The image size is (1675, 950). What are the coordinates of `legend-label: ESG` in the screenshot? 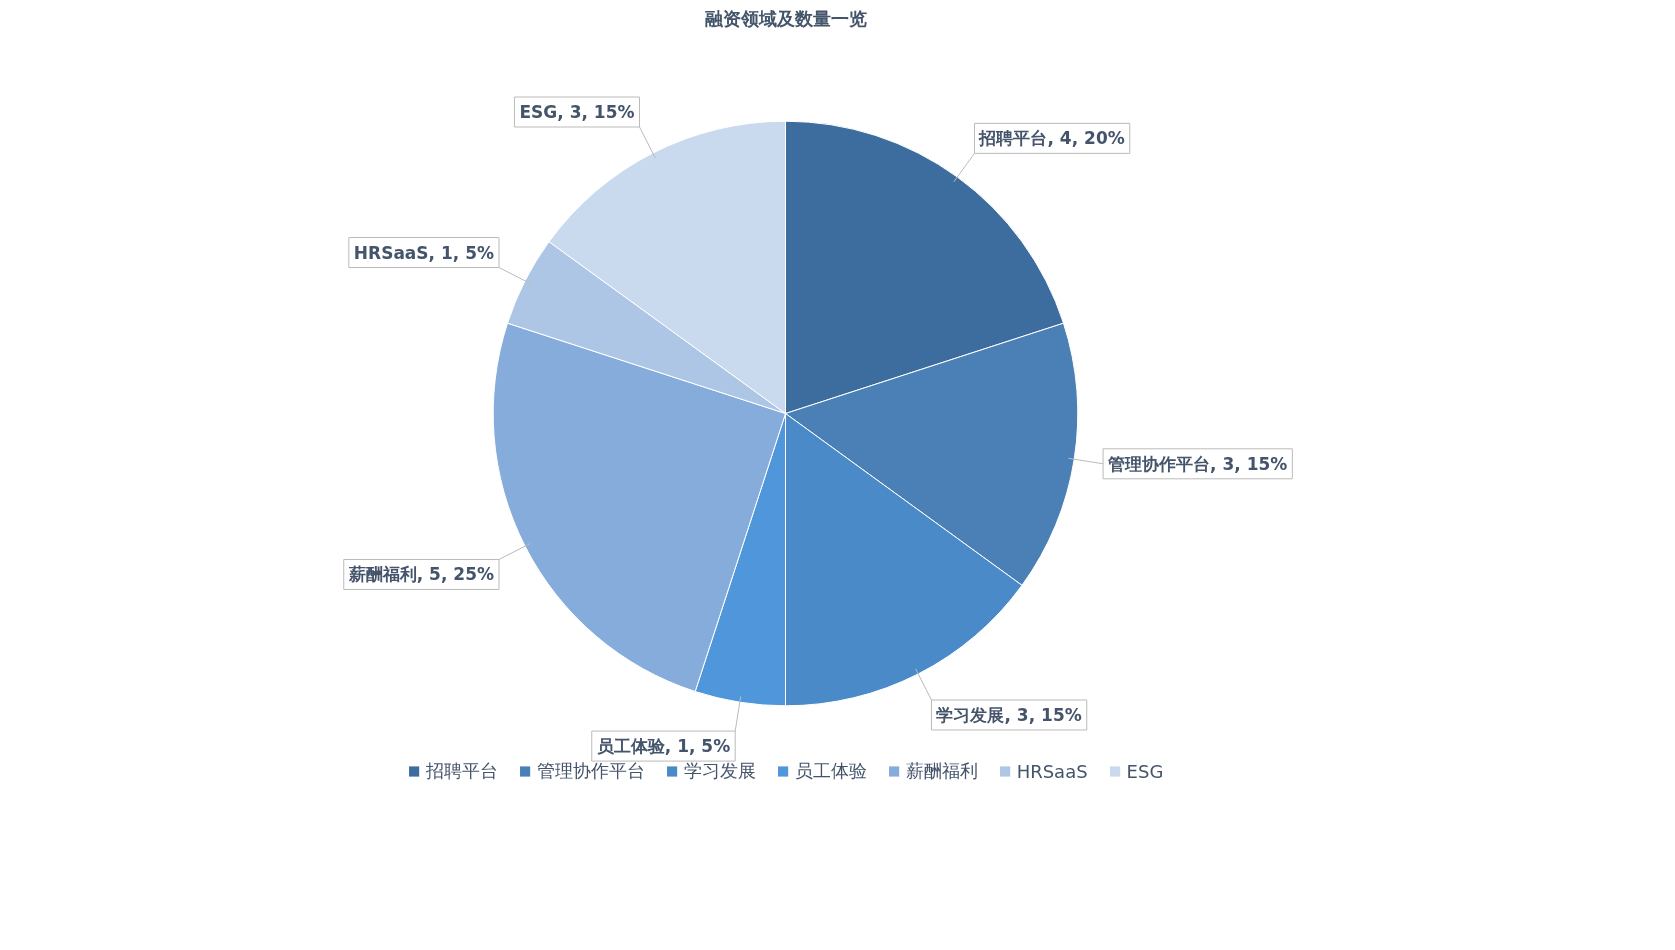 It's located at (1145, 771).